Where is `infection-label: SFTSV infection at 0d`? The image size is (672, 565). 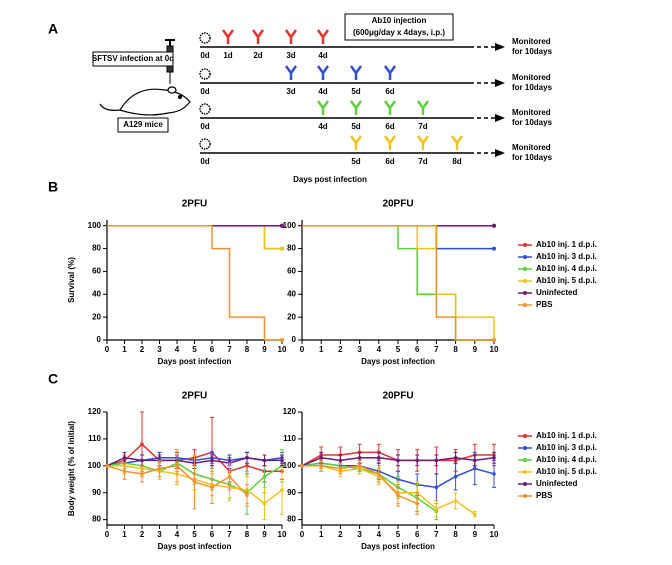
infection-label: SFTSV infection at 0d is located at coordinates (133, 58).